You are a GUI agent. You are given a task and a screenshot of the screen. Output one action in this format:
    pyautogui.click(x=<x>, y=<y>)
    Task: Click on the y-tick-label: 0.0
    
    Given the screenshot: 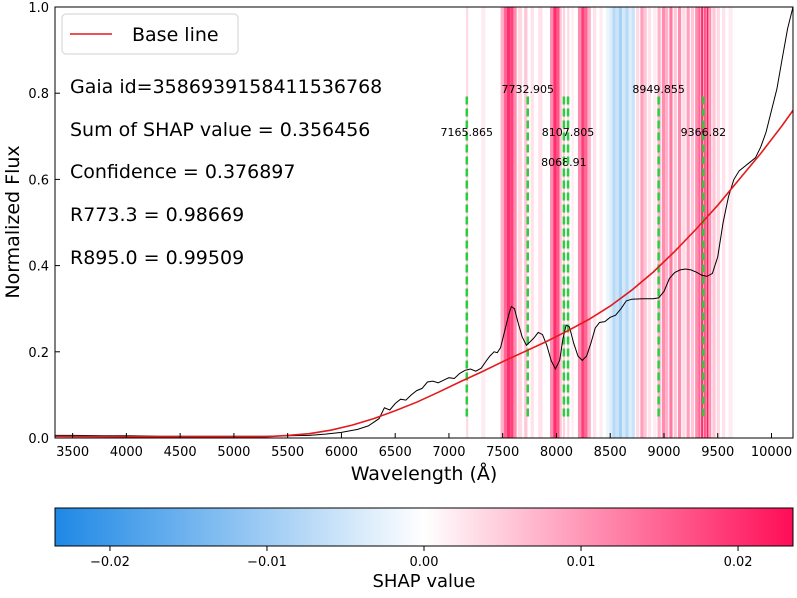 What is the action you would take?
    pyautogui.click(x=38, y=439)
    